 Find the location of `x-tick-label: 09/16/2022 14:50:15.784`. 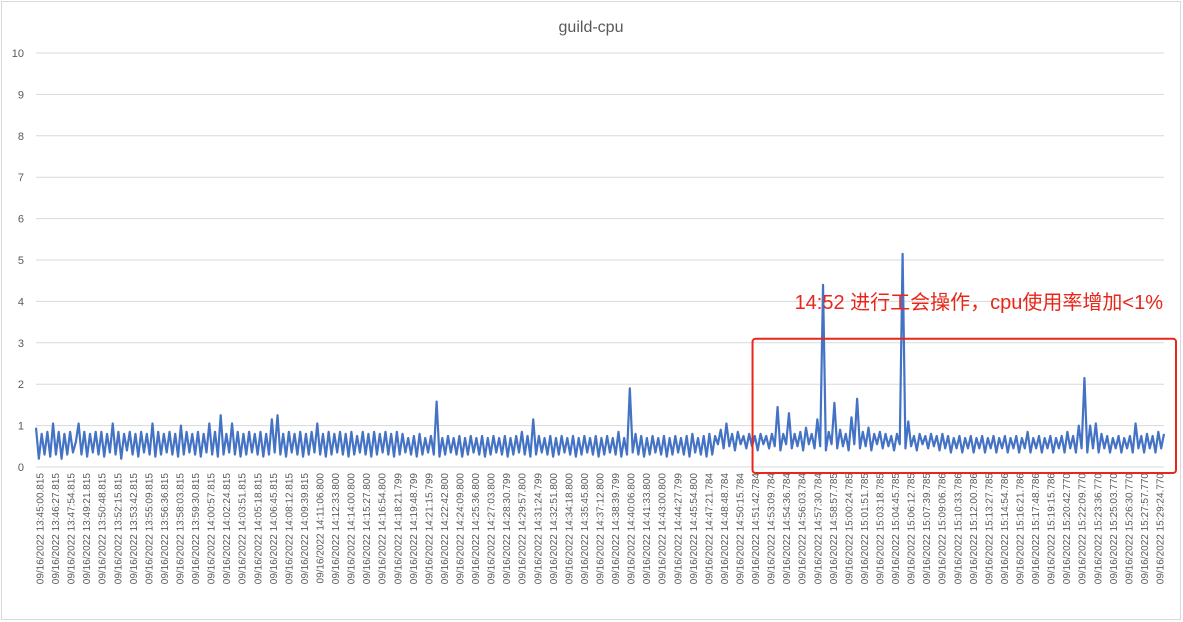

x-tick-label: 09/16/2022 14:50:15.784 is located at coordinates (741, 529).